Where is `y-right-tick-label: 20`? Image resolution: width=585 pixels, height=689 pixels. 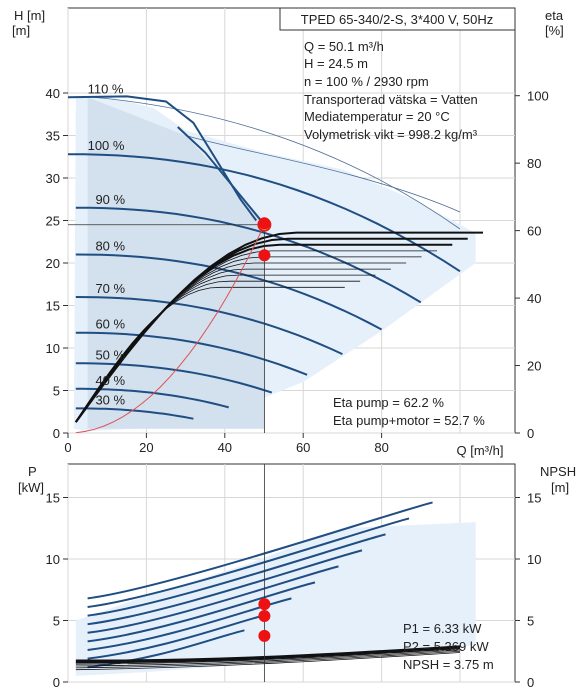
y-right-tick-label: 20 is located at coordinates (534, 366).